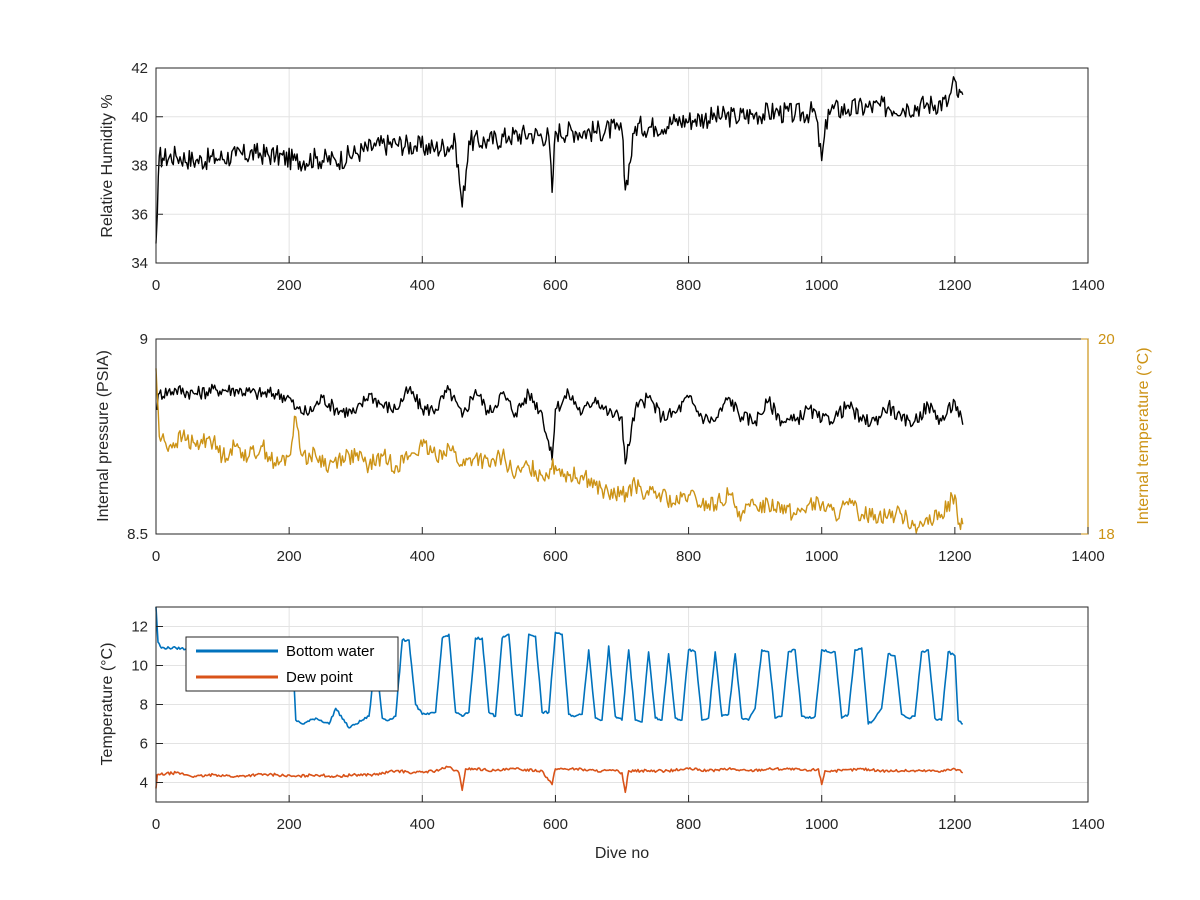 This screenshot has width=1200, height=900. What do you see at coordinates (144, 339) in the screenshot?
I see `y-tick-label: 9` at bounding box center [144, 339].